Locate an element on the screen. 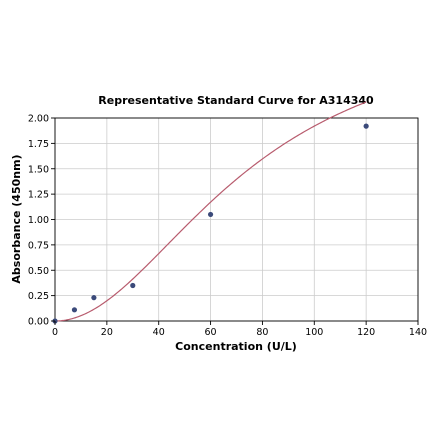 The image size is (440, 441). x-tick-label: 40 is located at coordinates (159, 332).